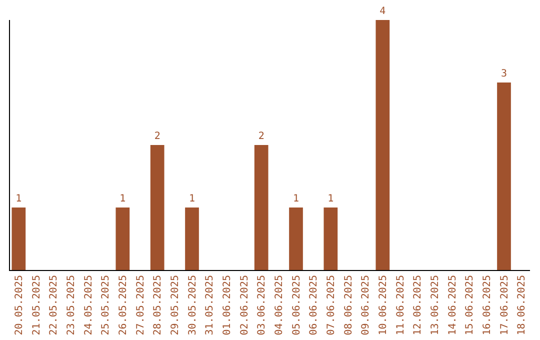 The image size is (540, 340). Describe the element at coordinates (314, 305) in the screenshot. I see `x-tick-label: 06.06.2025` at that location.